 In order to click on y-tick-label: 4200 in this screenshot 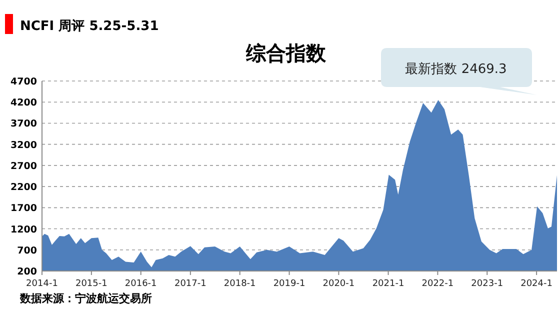, I will do `click(24, 103)`.